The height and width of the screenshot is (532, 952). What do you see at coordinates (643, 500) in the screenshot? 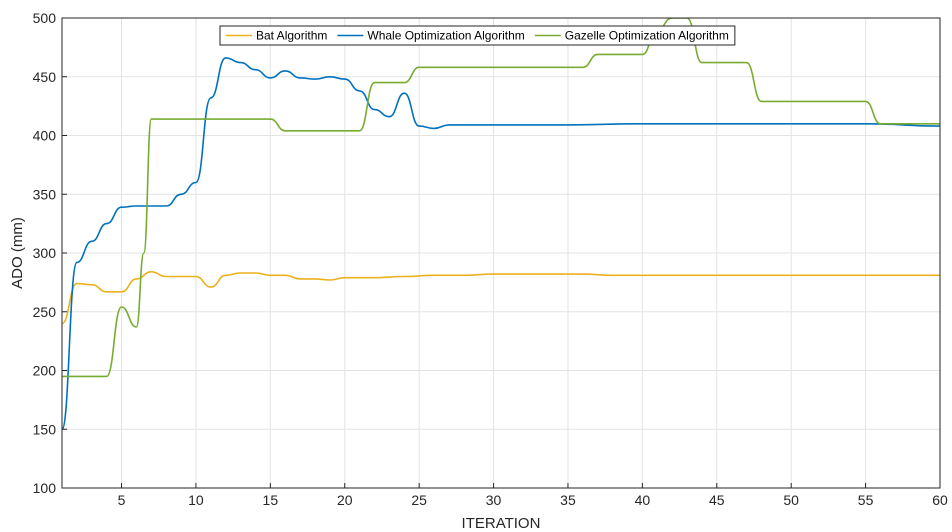
I see `x-tick-label: 40` at bounding box center [643, 500].